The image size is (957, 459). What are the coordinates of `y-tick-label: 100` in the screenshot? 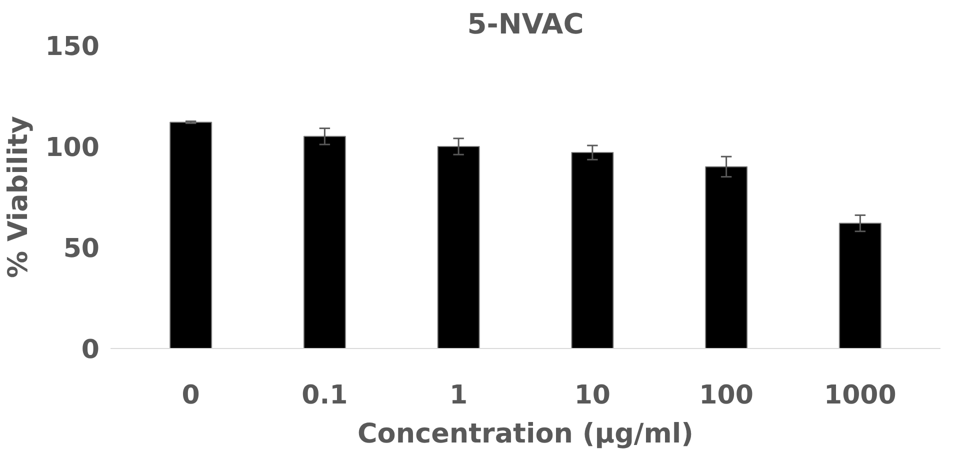 It's located at (72, 148).